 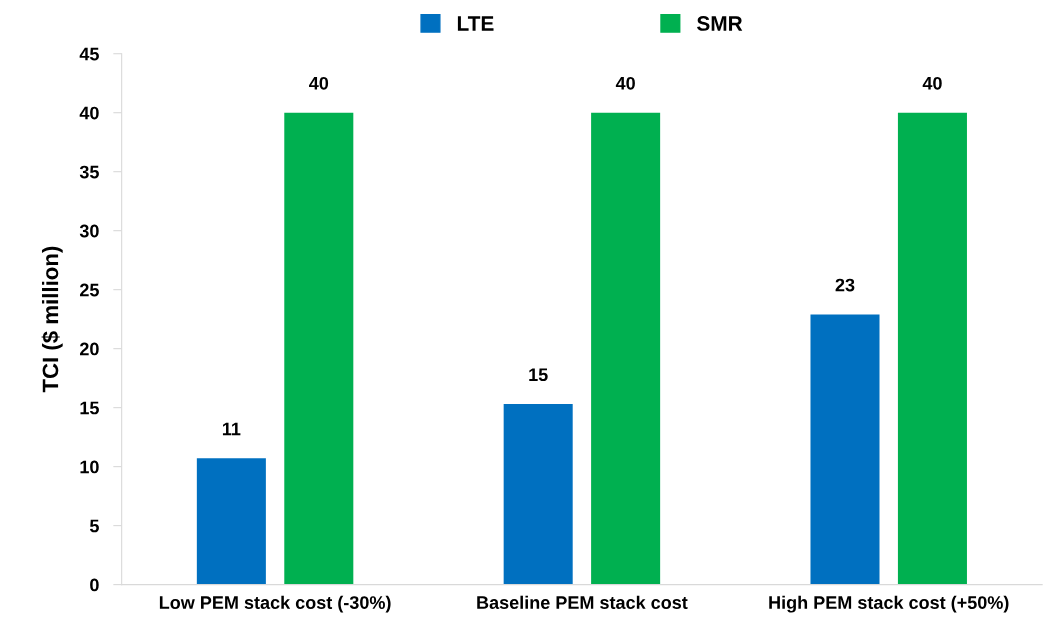 I want to click on data-label: 11, so click(x=231, y=429).